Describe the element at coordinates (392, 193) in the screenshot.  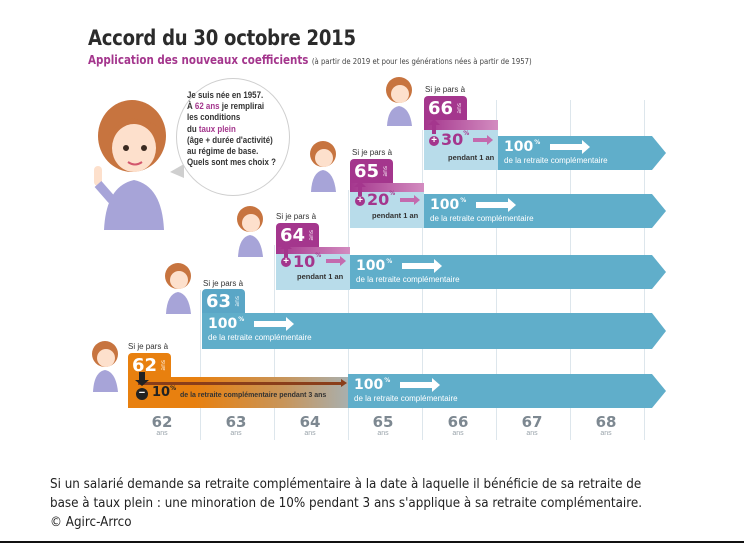
I see `bonus-unit: %` at that location.